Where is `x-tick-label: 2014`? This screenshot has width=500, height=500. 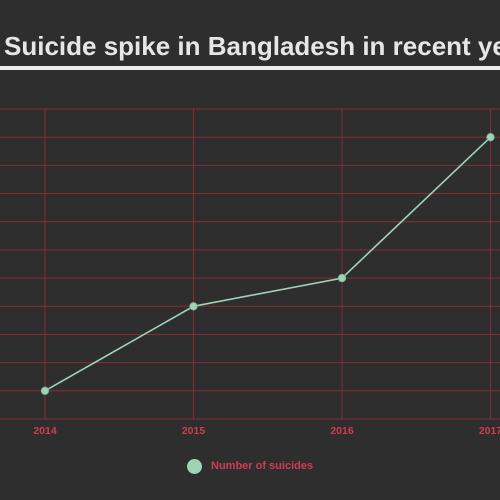
x-tick-label: 2014 is located at coordinates (45, 431).